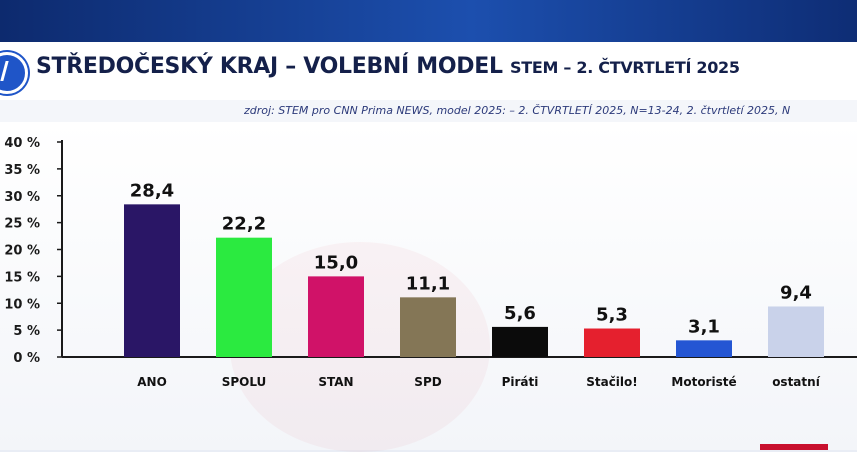 The width and height of the screenshot is (857, 452). What do you see at coordinates (428, 327) in the screenshot?
I see `bar-spd` at bounding box center [428, 327].